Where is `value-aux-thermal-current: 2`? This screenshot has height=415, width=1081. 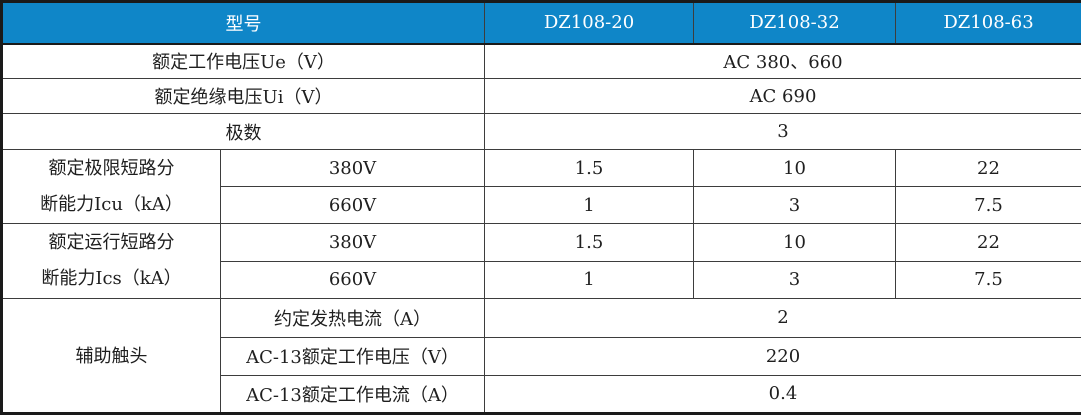
value-aux-thermal-current: 2 is located at coordinates (782, 317).